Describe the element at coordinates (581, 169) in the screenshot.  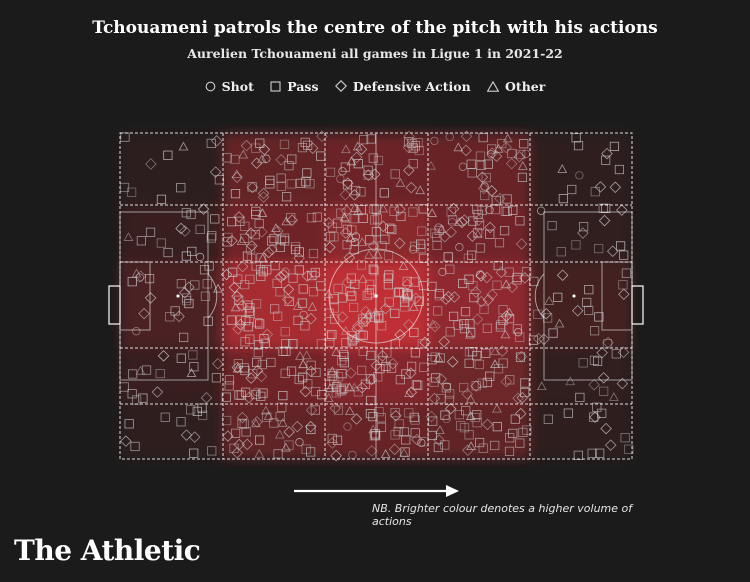
I see `heat-cell-r0-c4` at that location.